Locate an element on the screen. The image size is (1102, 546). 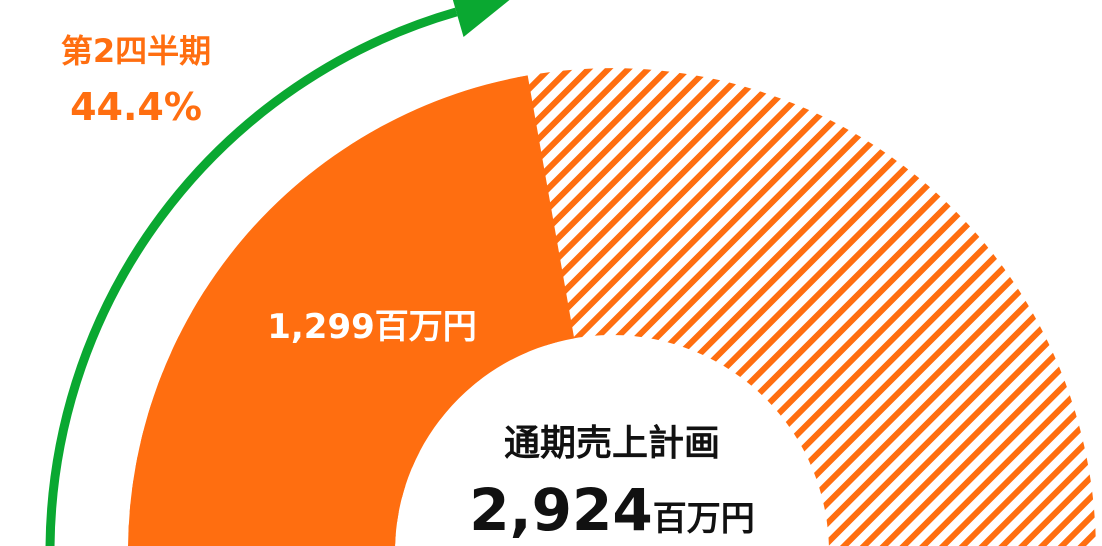
arrow-head is located at coordinates (481, 18).